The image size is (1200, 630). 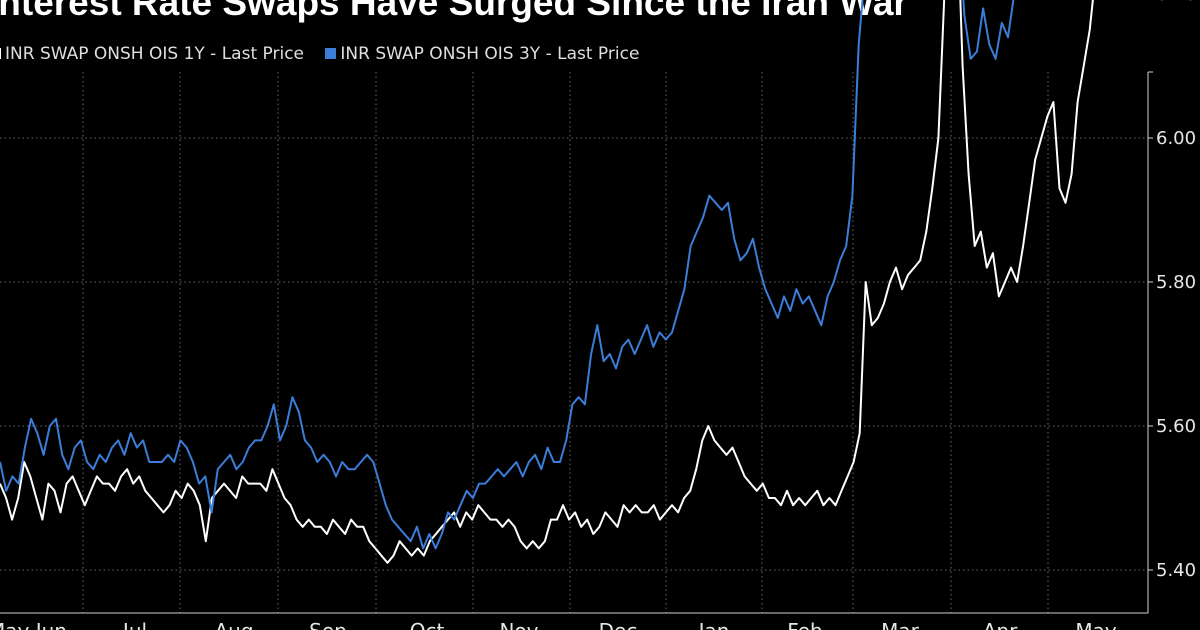 I want to click on x-tick-label: Feb, so click(x=804, y=624).